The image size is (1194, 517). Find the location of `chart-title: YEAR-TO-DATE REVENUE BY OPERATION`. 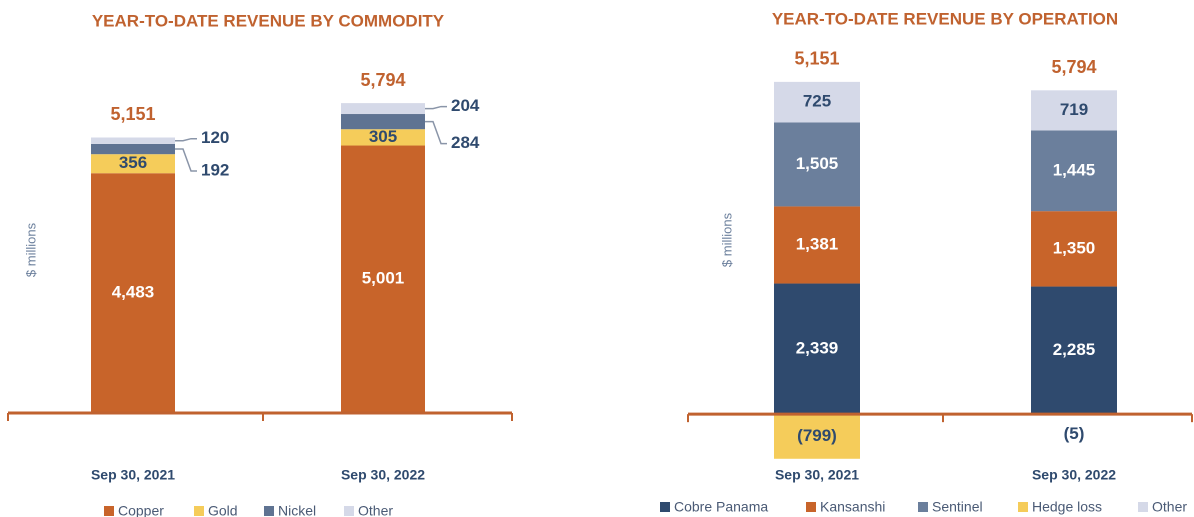

chart-title: YEAR-TO-DATE REVENUE BY OPERATION is located at coordinates (945, 18).